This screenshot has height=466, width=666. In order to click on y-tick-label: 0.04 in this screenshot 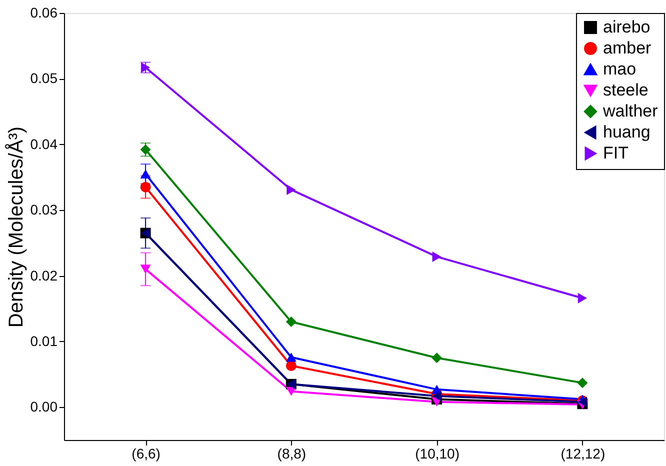, I will do `click(44, 144)`.